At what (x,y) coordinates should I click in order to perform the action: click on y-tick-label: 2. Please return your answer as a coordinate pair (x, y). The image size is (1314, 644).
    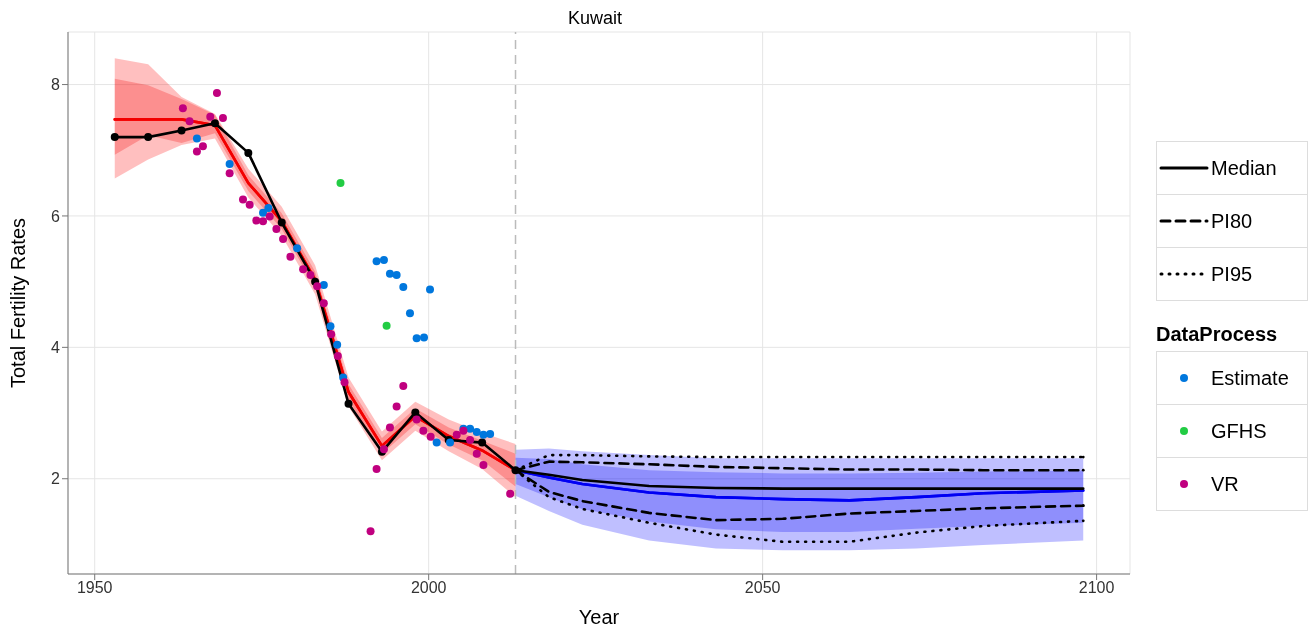
    Looking at the image, I should click on (56, 479).